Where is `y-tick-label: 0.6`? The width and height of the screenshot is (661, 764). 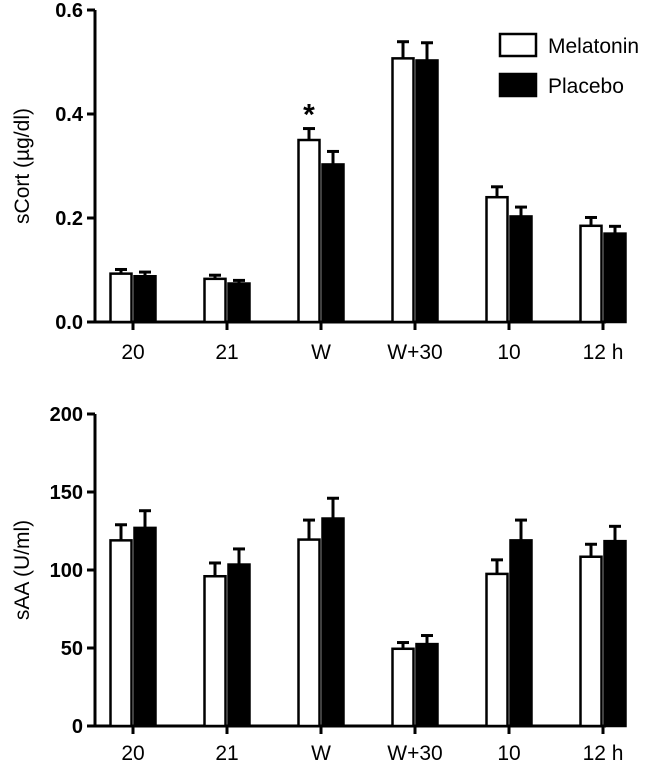
y-tick-label: 0.6 is located at coordinates (69, 11).